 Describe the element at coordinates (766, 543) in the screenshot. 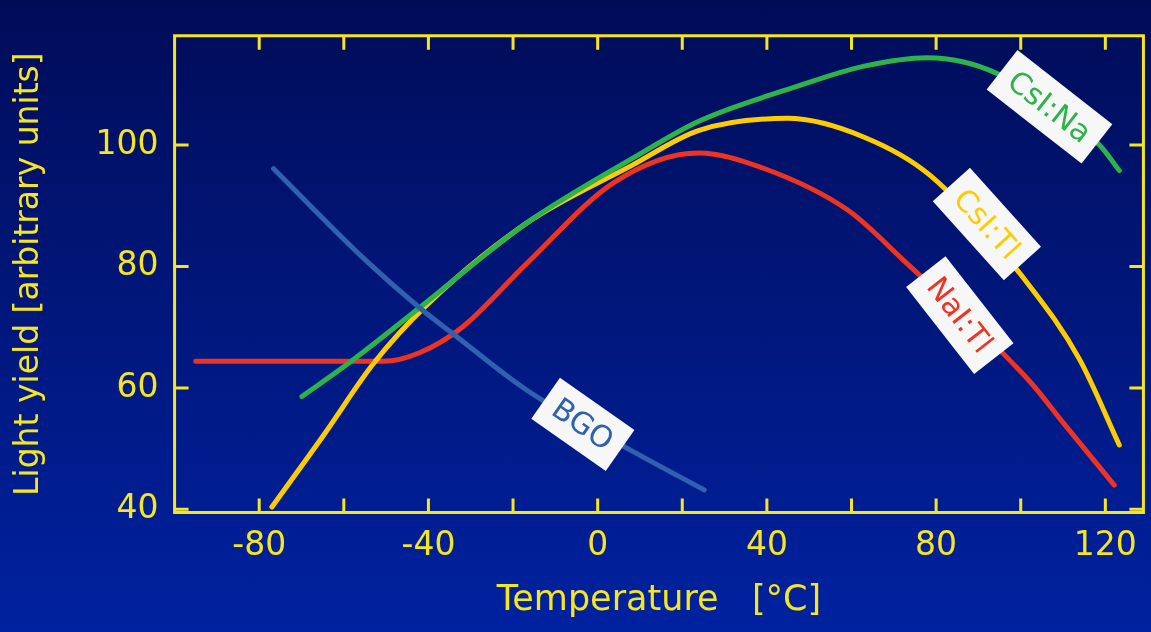

I see `x-tick-label: 40` at that location.